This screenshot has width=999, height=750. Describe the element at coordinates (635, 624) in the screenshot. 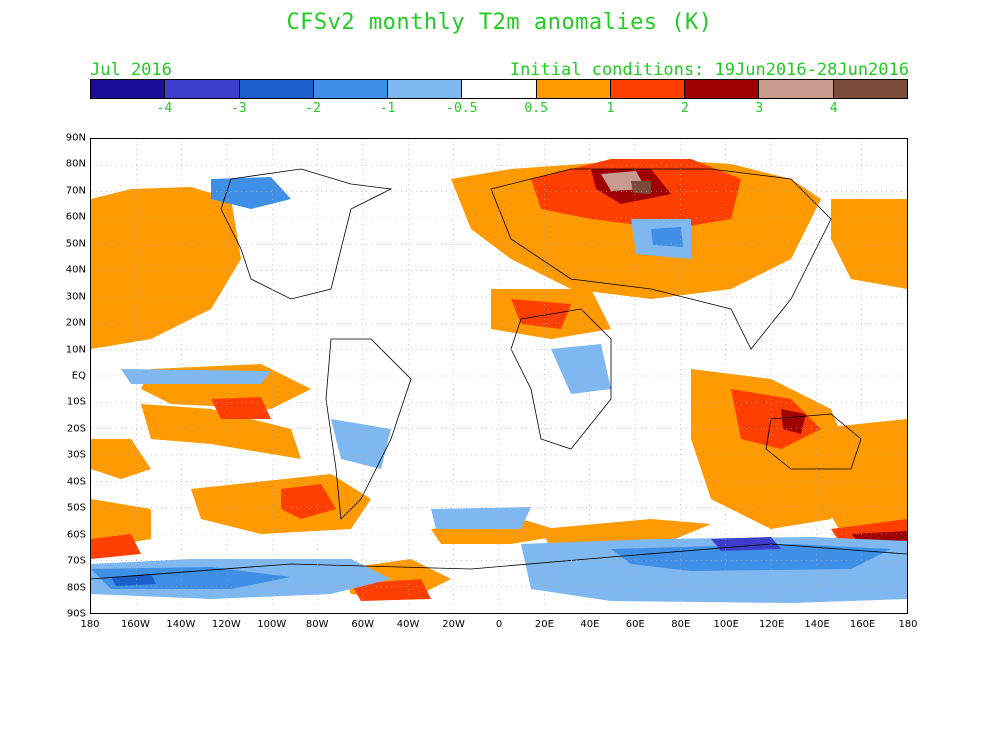

I see `longitude-tick-label: 60E` at that location.